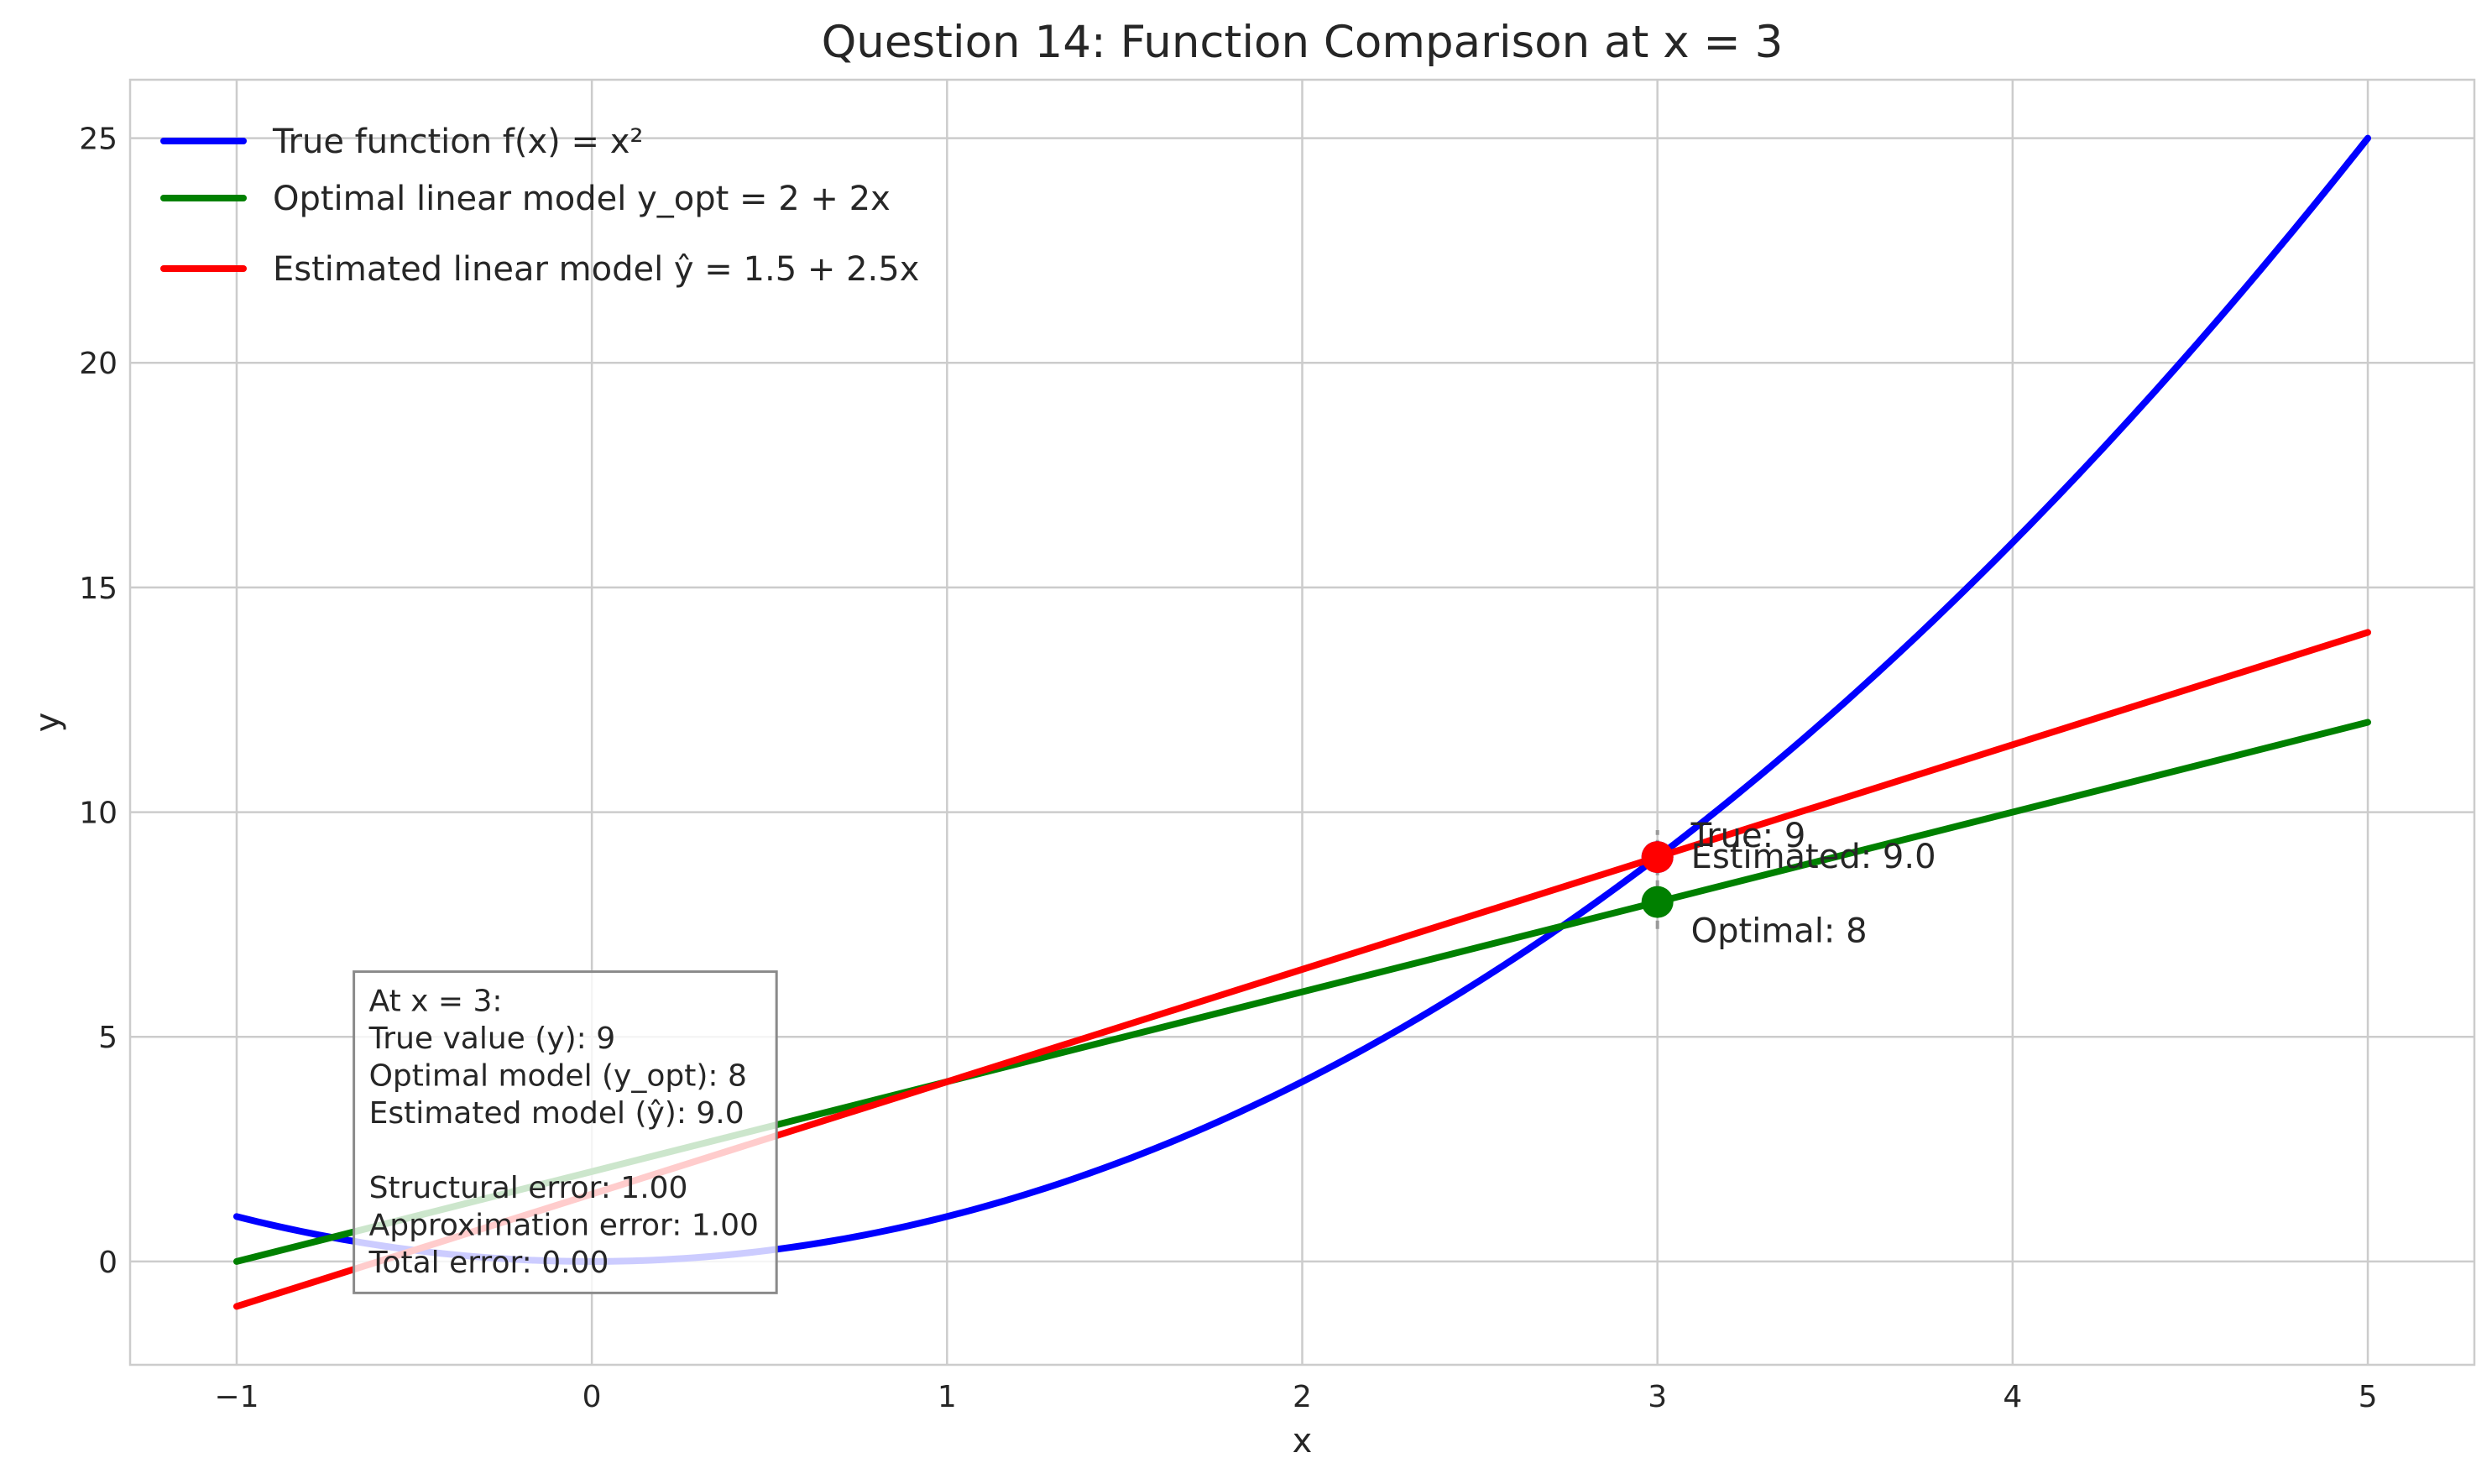  What do you see at coordinates (98, 140) in the screenshot?
I see `y-tick-label: 25` at bounding box center [98, 140].